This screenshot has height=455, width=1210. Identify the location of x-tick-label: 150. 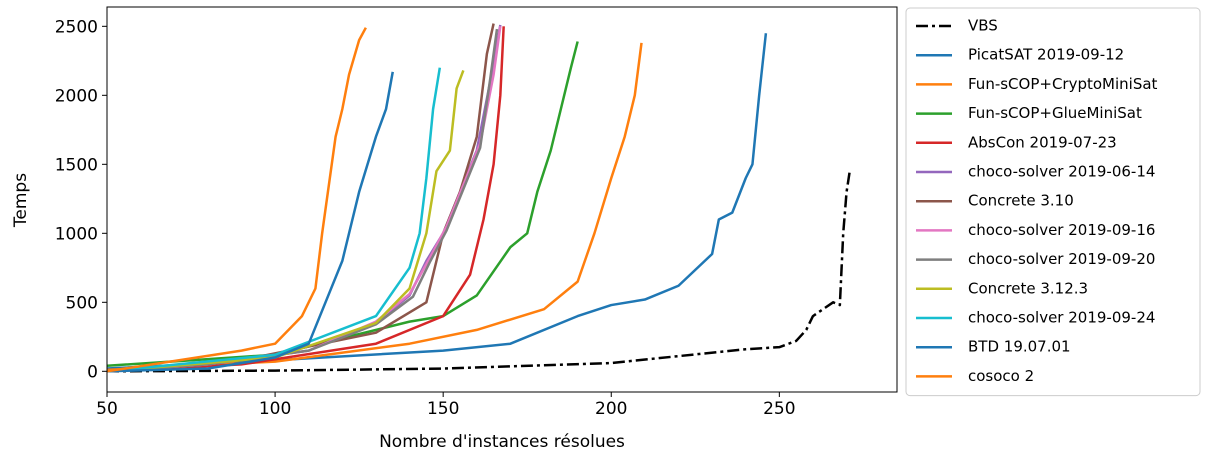
(443, 409).